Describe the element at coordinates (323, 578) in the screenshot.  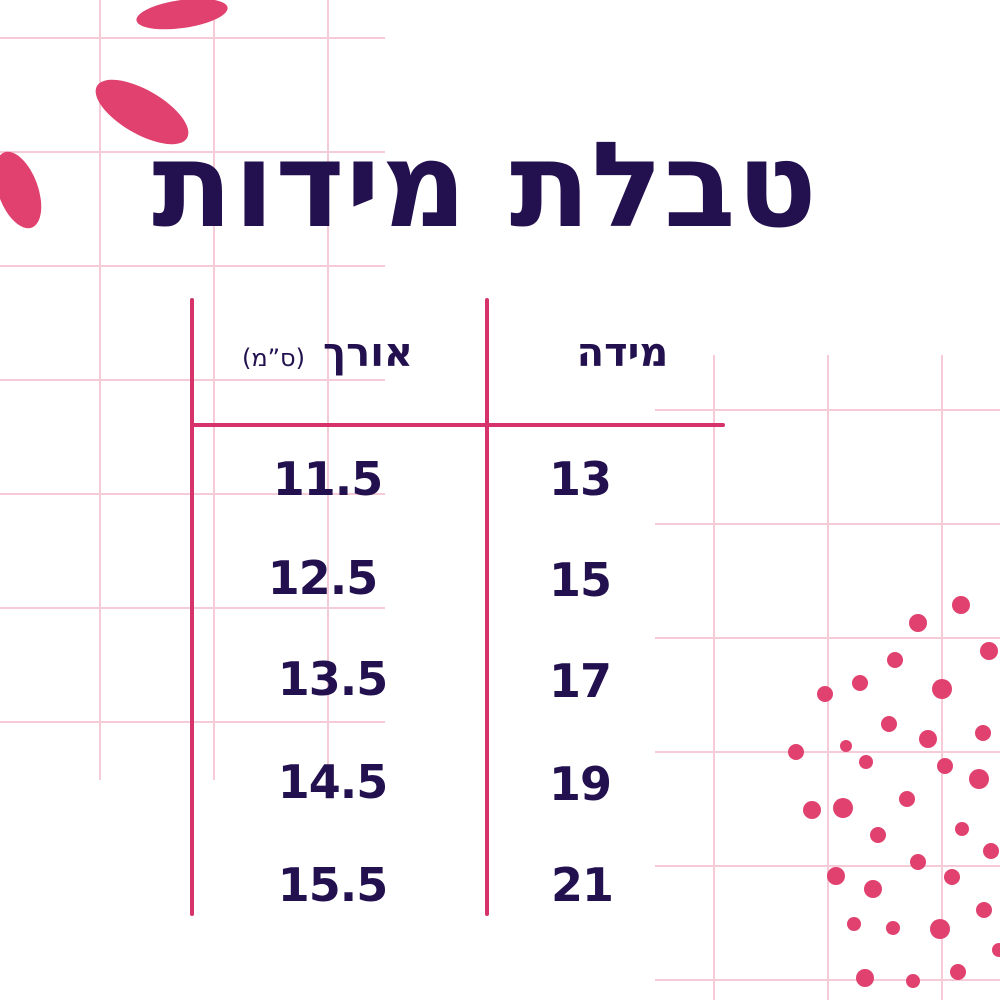
I see `length-cell-2: 12.5` at that location.